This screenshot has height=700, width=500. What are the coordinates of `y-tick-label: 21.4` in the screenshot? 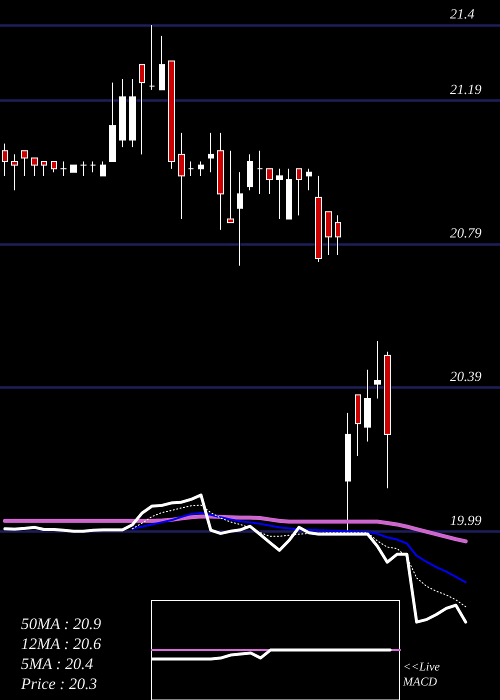 It's located at (462, 15).